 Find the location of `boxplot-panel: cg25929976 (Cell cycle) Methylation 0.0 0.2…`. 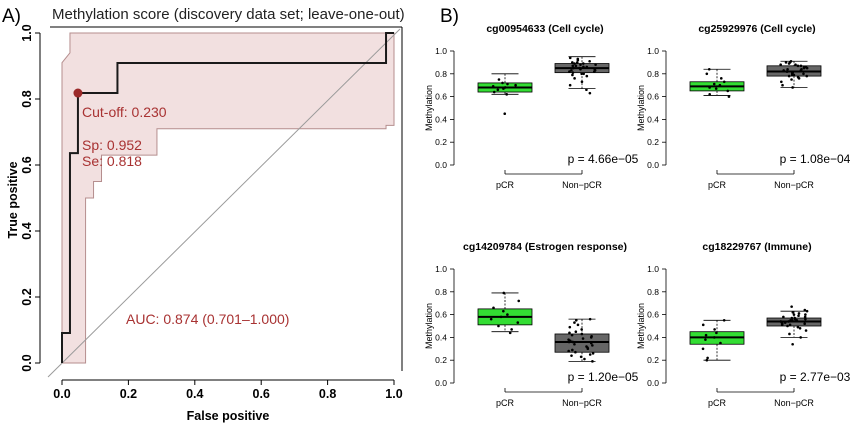

boxplot-panel: cg25929976 (Cell cycle) Methylation 0.0 0.2… is located at coordinates (743, 106).